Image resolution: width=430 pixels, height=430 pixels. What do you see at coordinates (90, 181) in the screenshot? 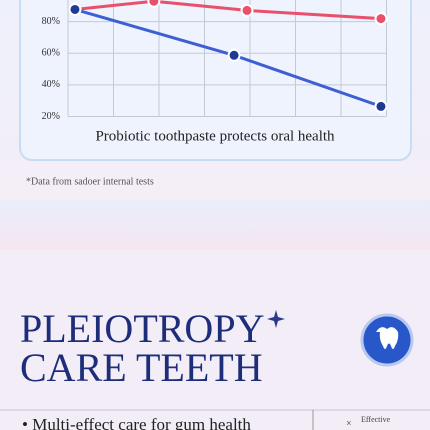
I see `footnote: *Data from sadoer internal tests` at bounding box center [90, 181].